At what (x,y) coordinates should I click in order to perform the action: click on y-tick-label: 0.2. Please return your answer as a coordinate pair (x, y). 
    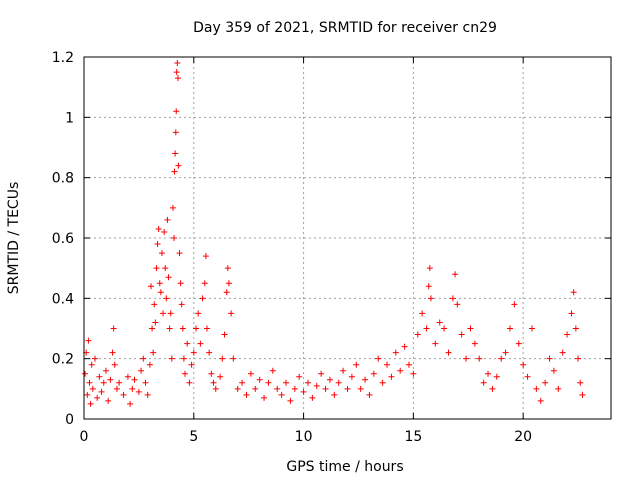
    Looking at the image, I should click on (63, 360).